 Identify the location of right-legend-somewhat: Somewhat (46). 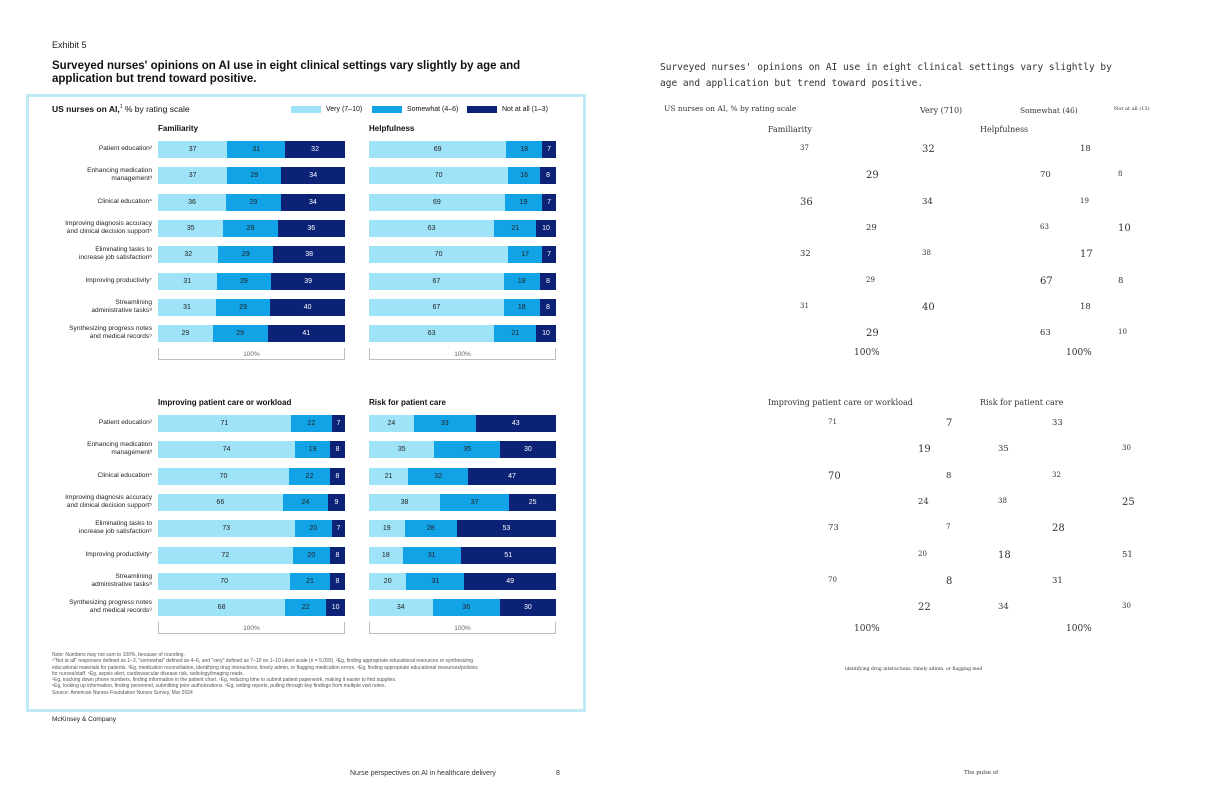
(1049, 110).